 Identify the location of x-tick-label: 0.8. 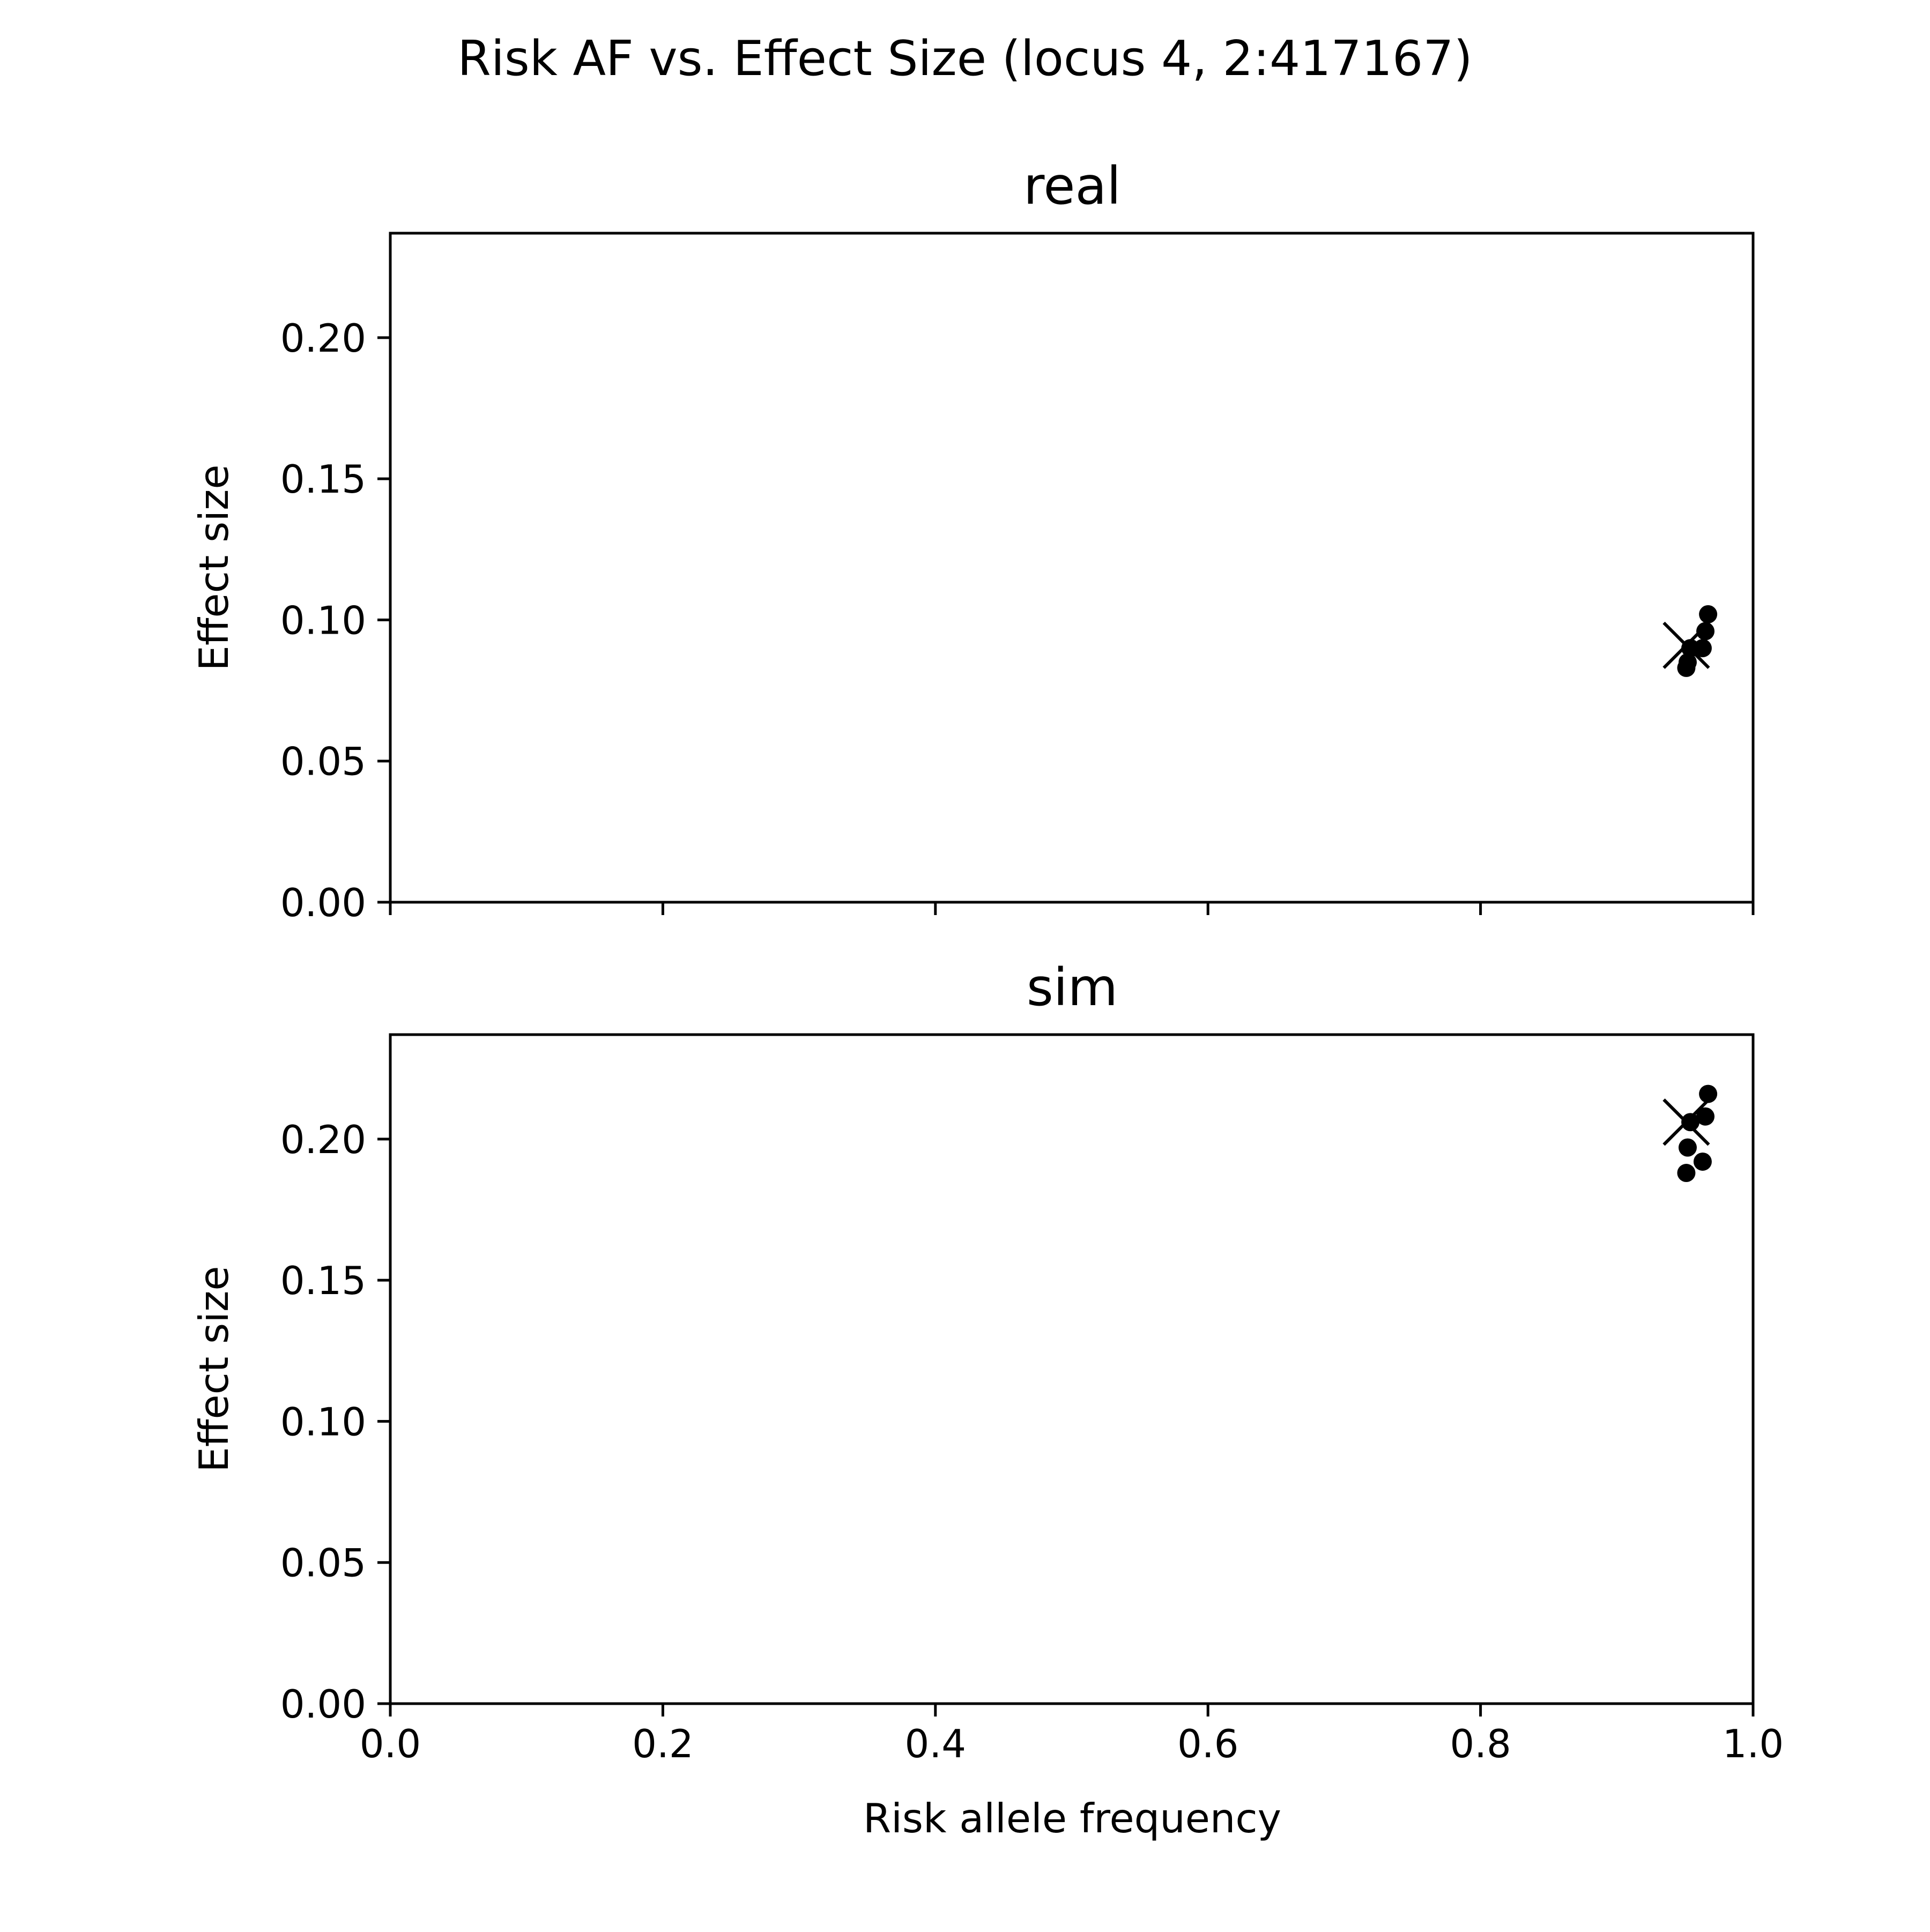
(1480, 1743).